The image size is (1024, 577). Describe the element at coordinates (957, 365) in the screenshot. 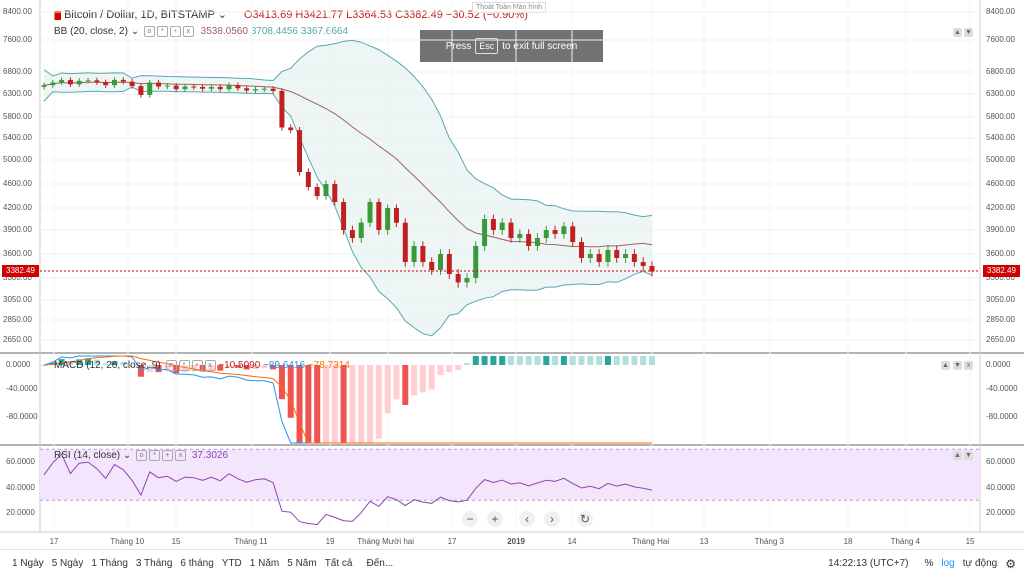

I see `macd-pane-down-button: ▼` at that location.